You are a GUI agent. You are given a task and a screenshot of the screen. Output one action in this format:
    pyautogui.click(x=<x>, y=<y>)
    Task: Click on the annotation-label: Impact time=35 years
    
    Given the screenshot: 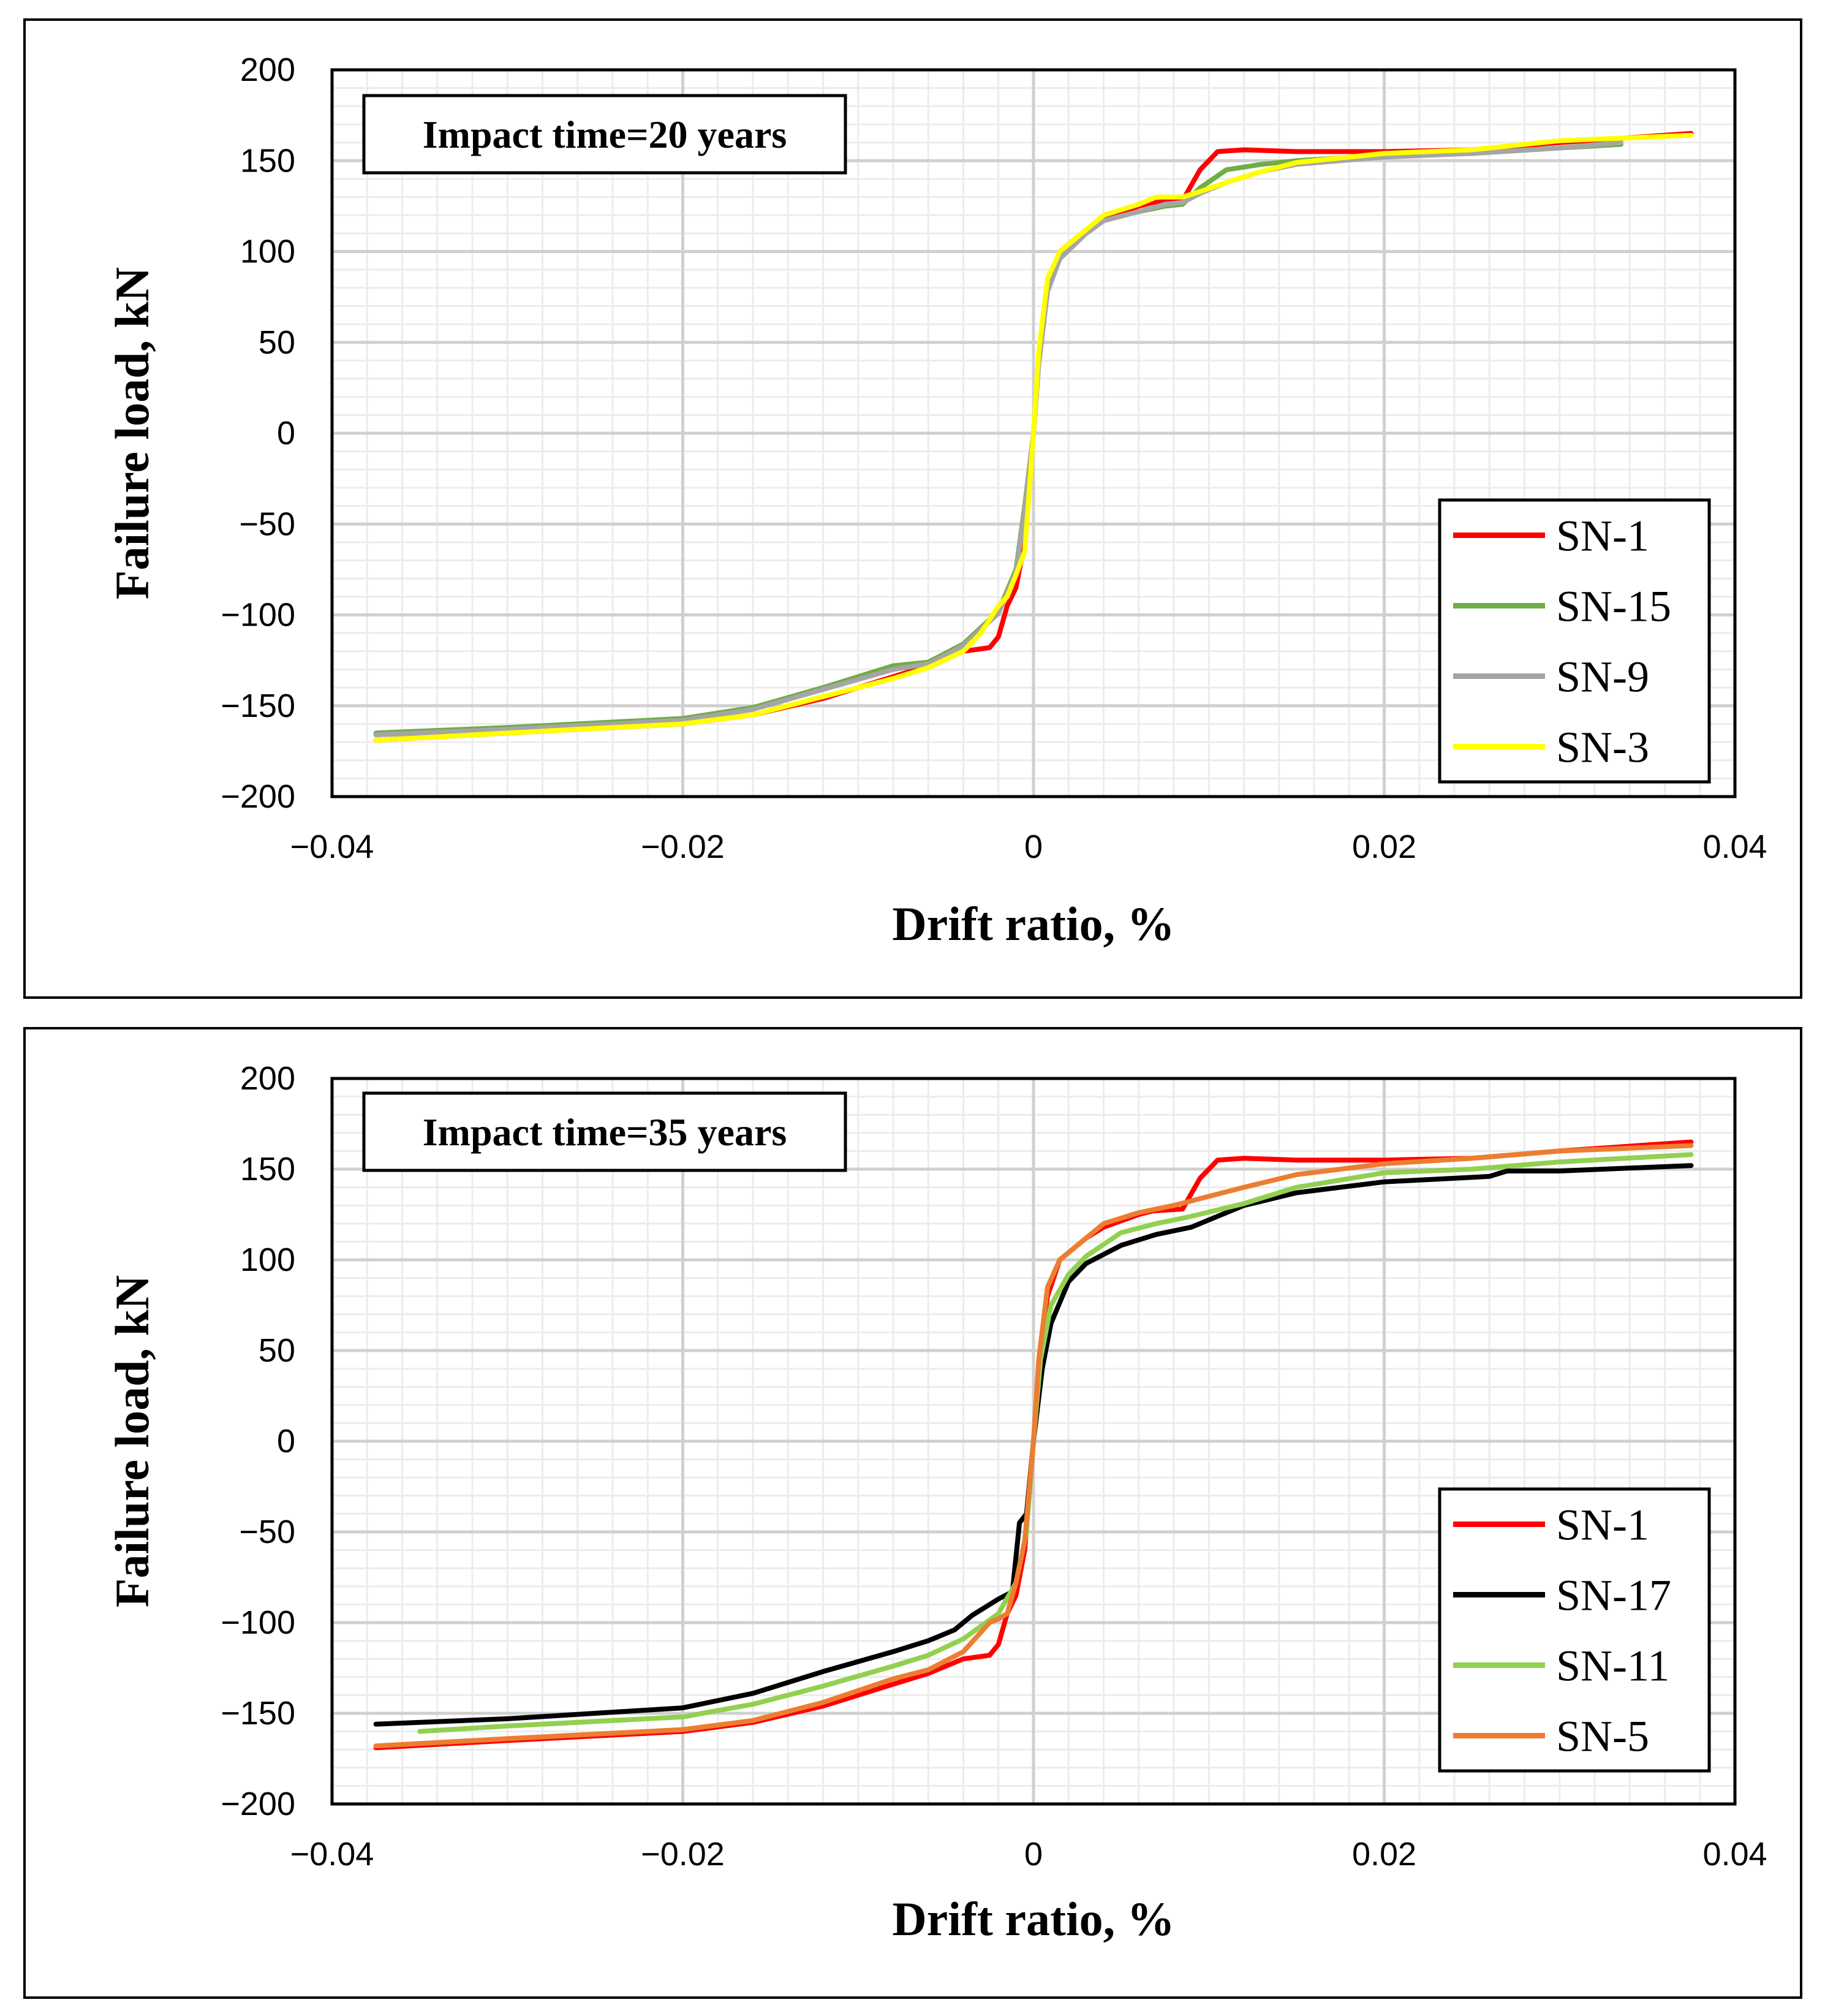 What is the action you would take?
    pyautogui.click(x=605, y=1132)
    